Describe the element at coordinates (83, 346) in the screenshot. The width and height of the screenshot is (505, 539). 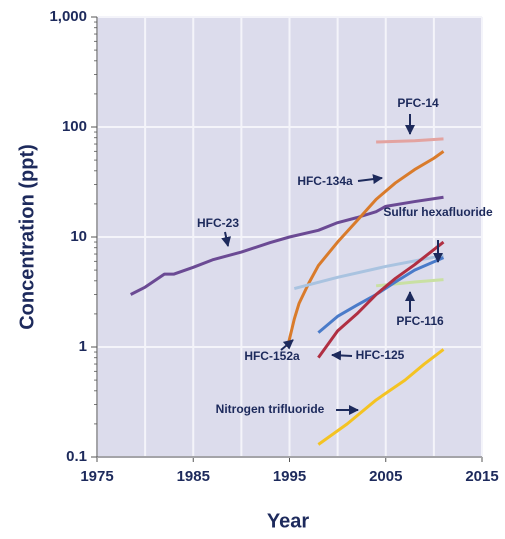
I see `y-tick-label: 1` at that location.